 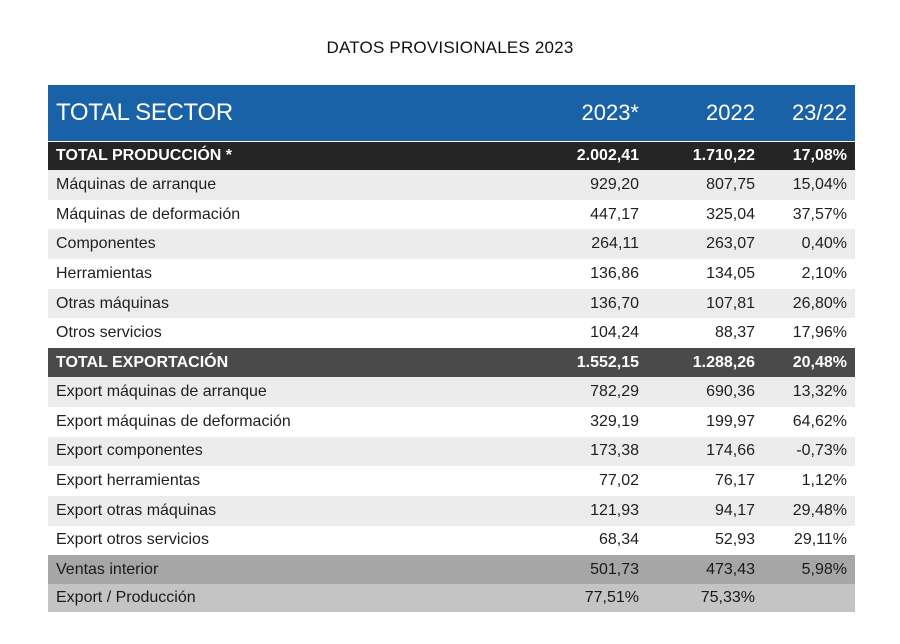 I want to click on row-value-change: 0,40%, so click(x=824, y=244).